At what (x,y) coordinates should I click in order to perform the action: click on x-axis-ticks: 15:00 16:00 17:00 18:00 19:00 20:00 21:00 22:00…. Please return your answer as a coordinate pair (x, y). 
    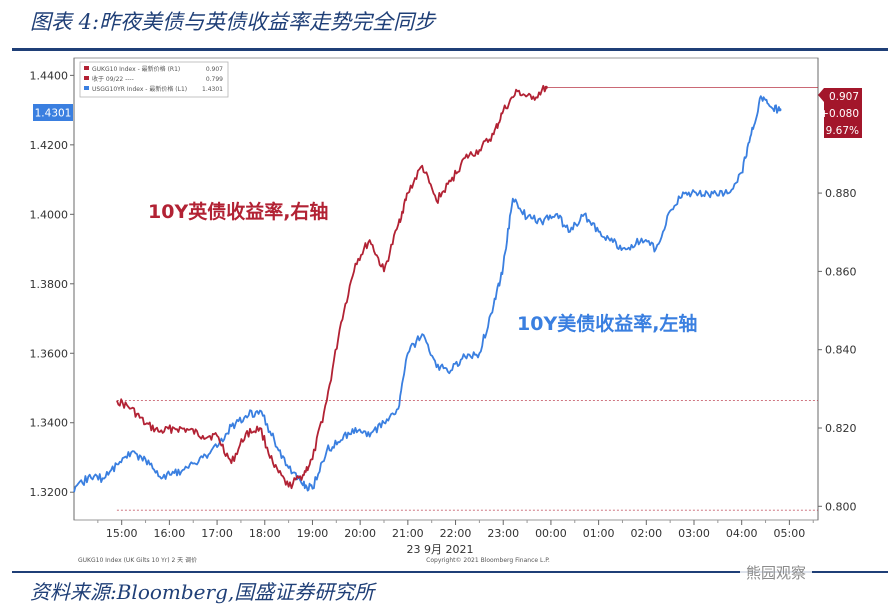
    Looking at the image, I should click on (455, 530).